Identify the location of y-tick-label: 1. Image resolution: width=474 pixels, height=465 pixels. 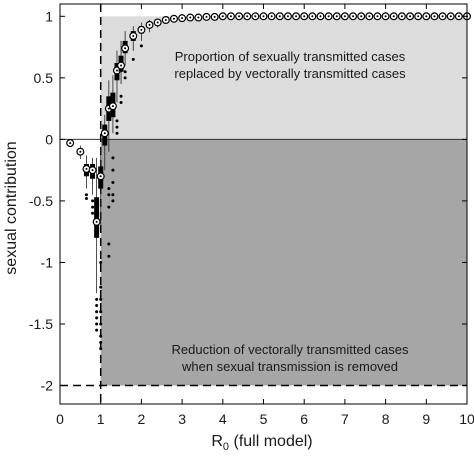
(49, 16).